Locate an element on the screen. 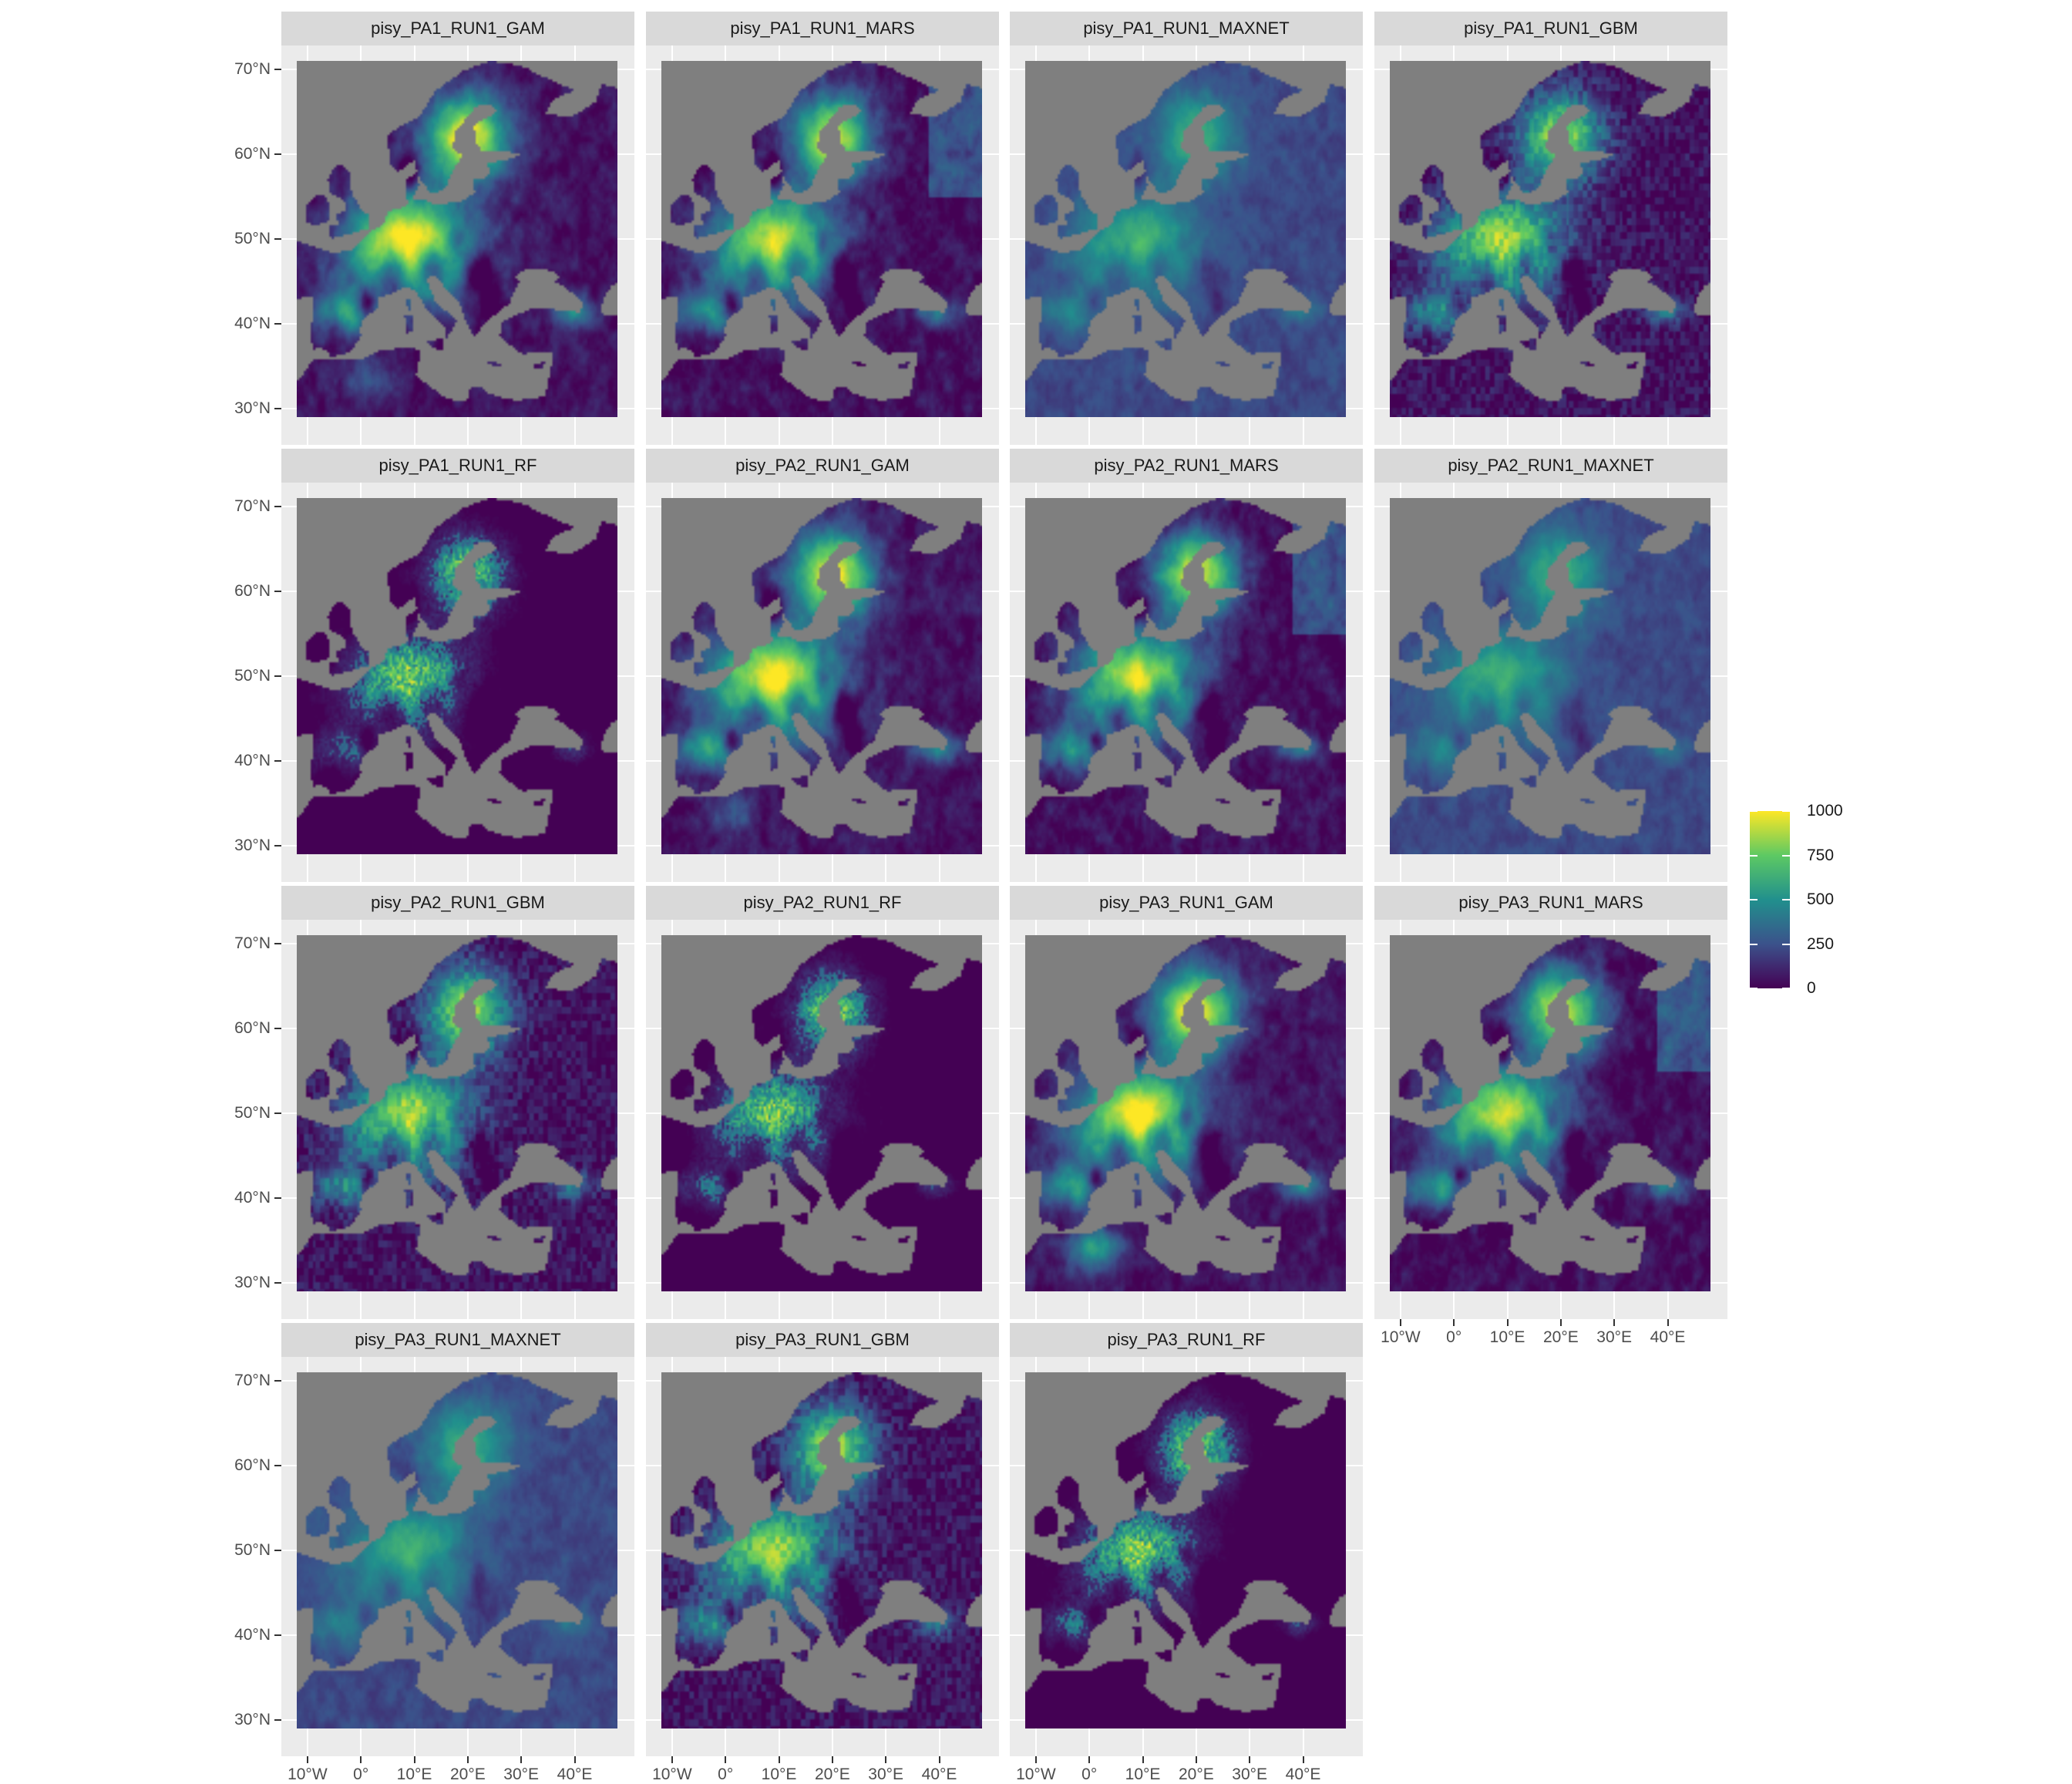 Image resolution: width=2072 pixels, height=1784 pixels. map-panel: pisy_PA3_RUN1_RF 10°W 0° 10°E 20°E 30°E 40°E is located at coordinates (1187, 1553).